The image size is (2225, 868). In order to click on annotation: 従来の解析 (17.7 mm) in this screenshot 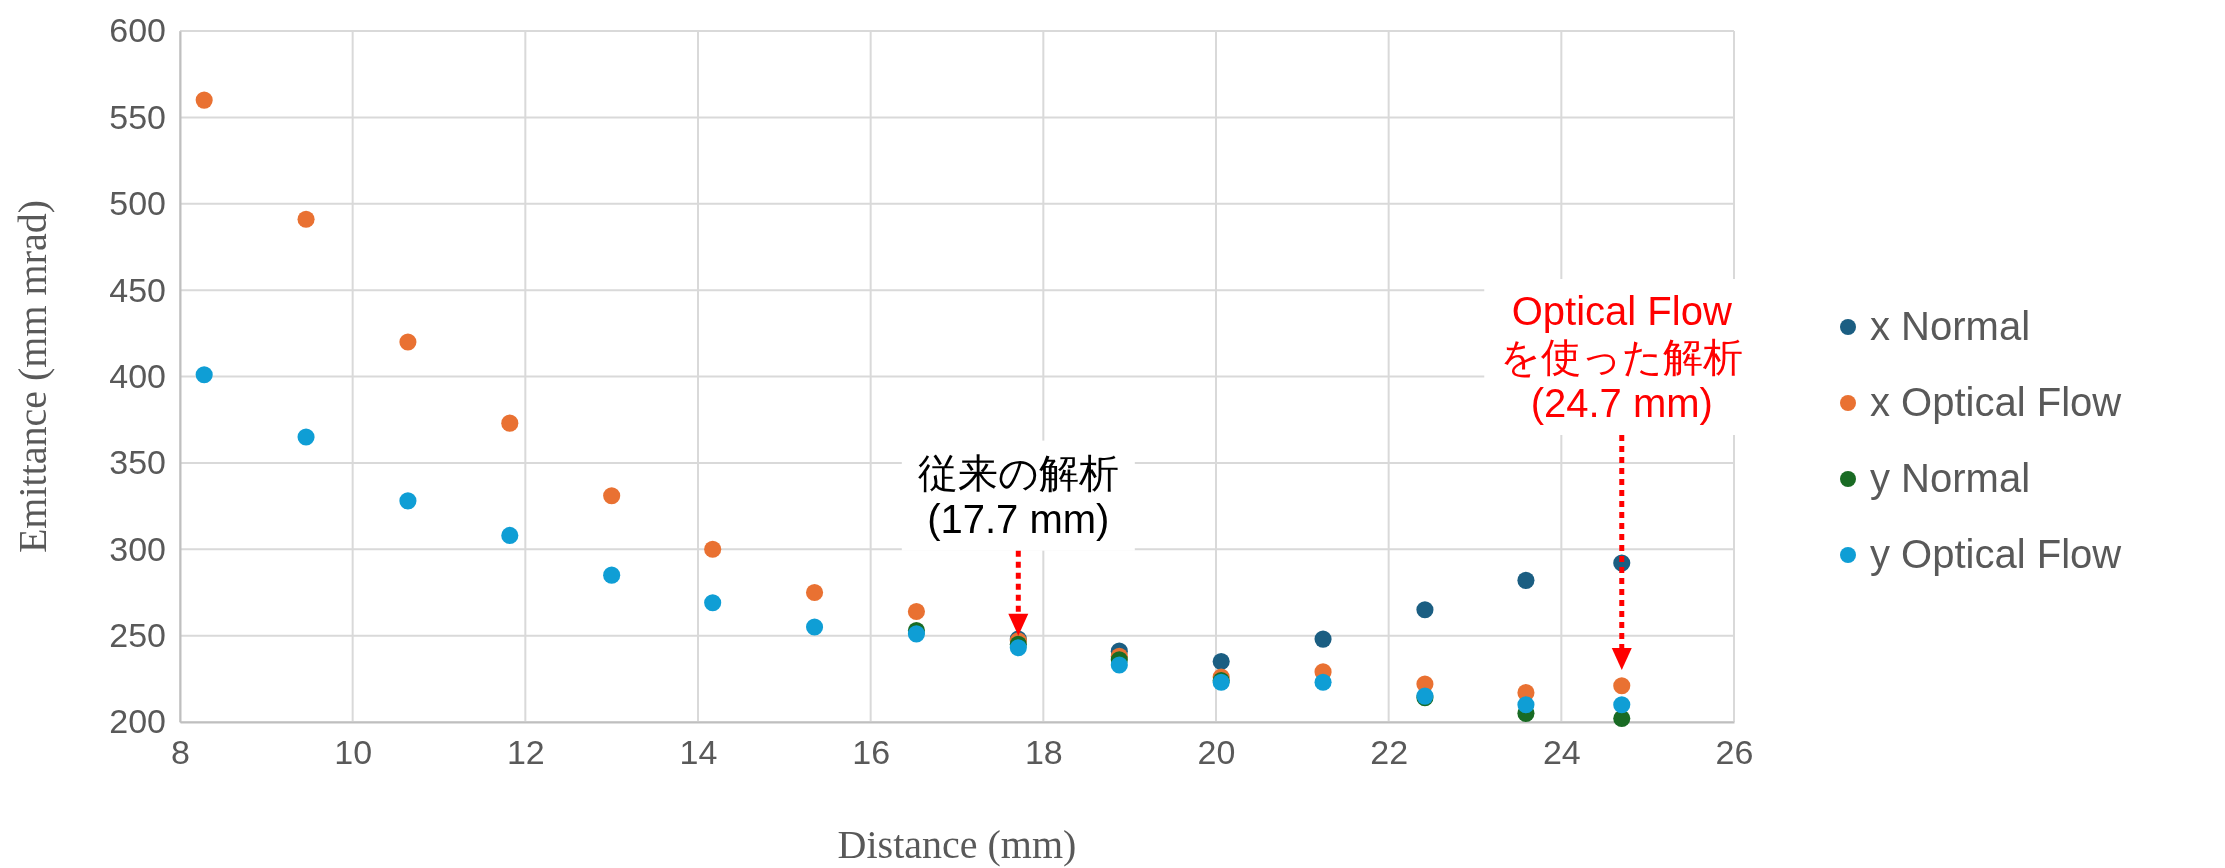, I will do `click(1018, 495)`.